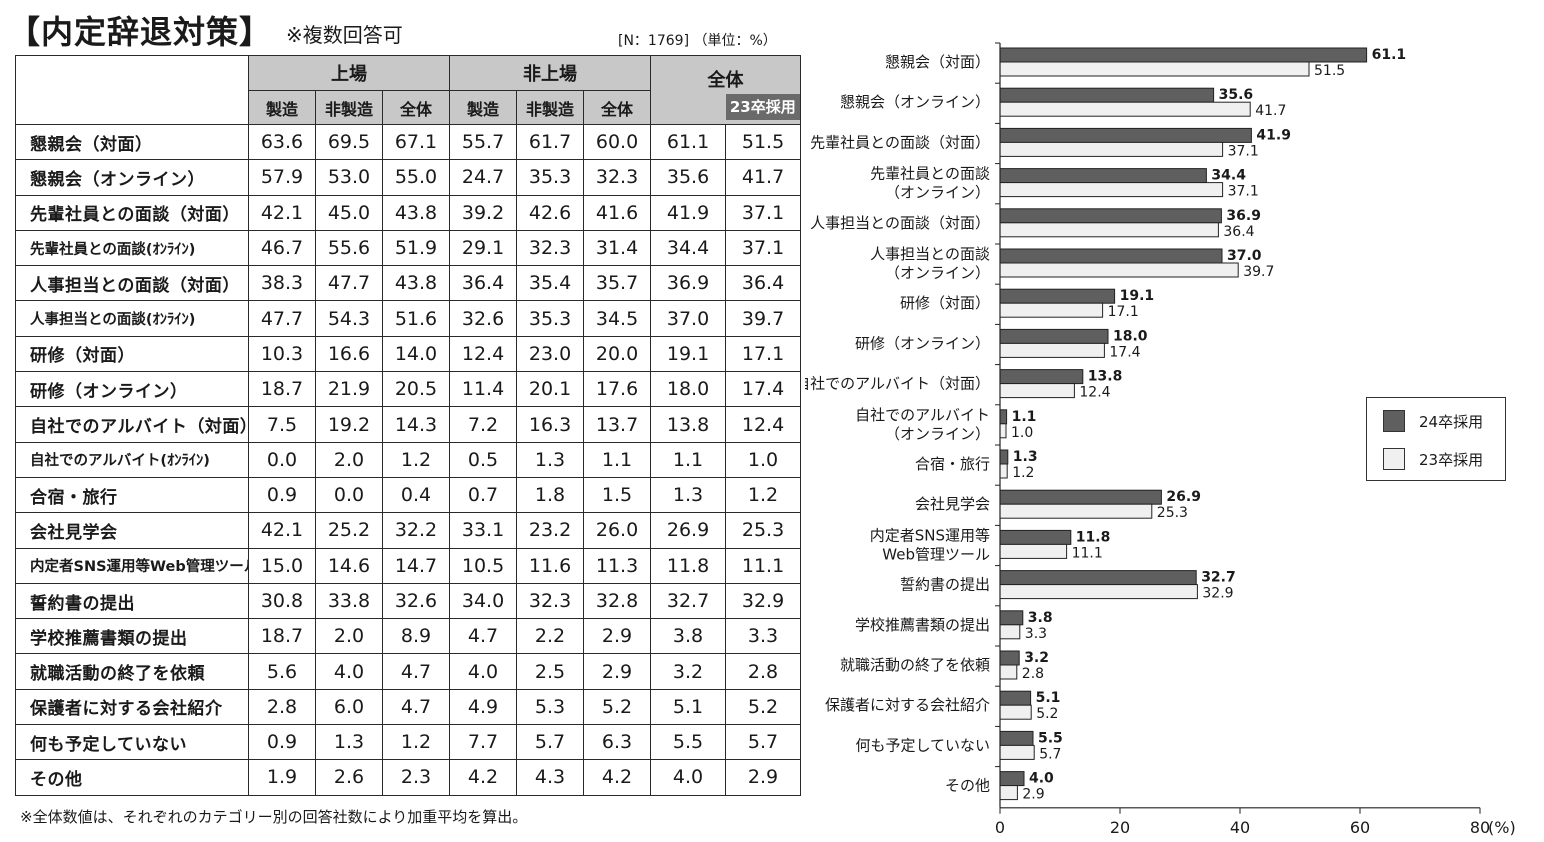  Describe the element at coordinates (416, 671) in the screenshot. I see `table-cell: 4.7` at that location.